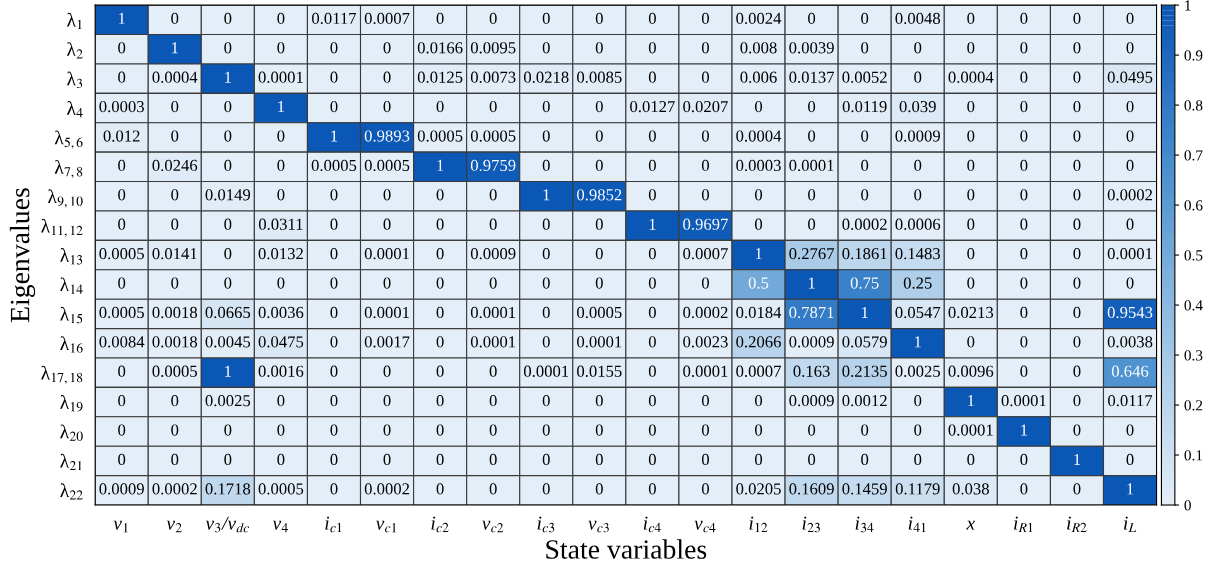 The image size is (1220, 570). What do you see at coordinates (175, 342) in the screenshot?
I see `data-label: 0.0018` at bounding box center [175, 342].